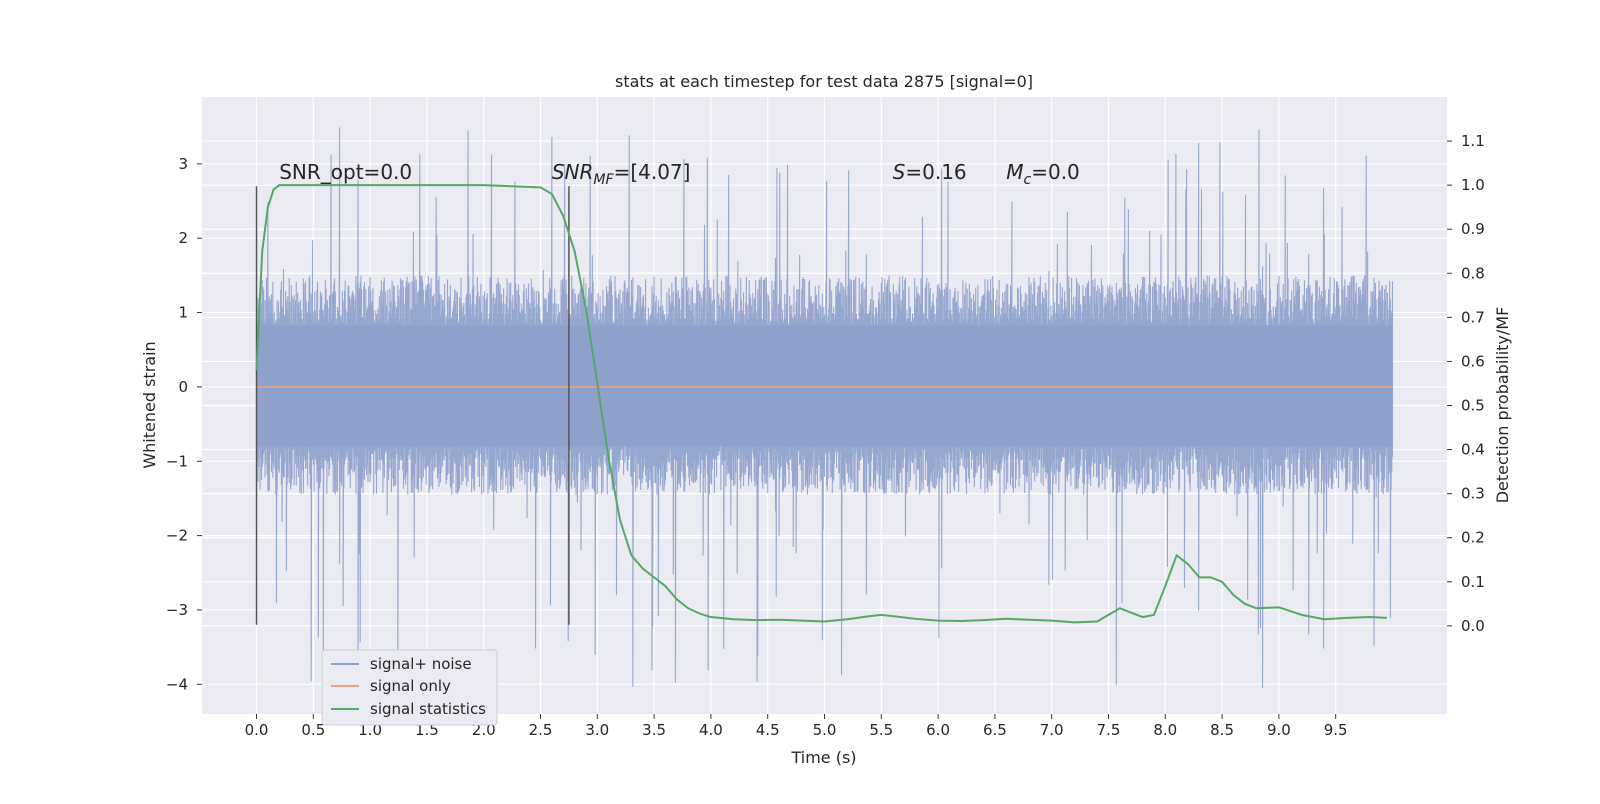 This screenshot has height=804, width=1600. I want to click on legend-label-signal-noise: signal+ noise, so click(421, 664).